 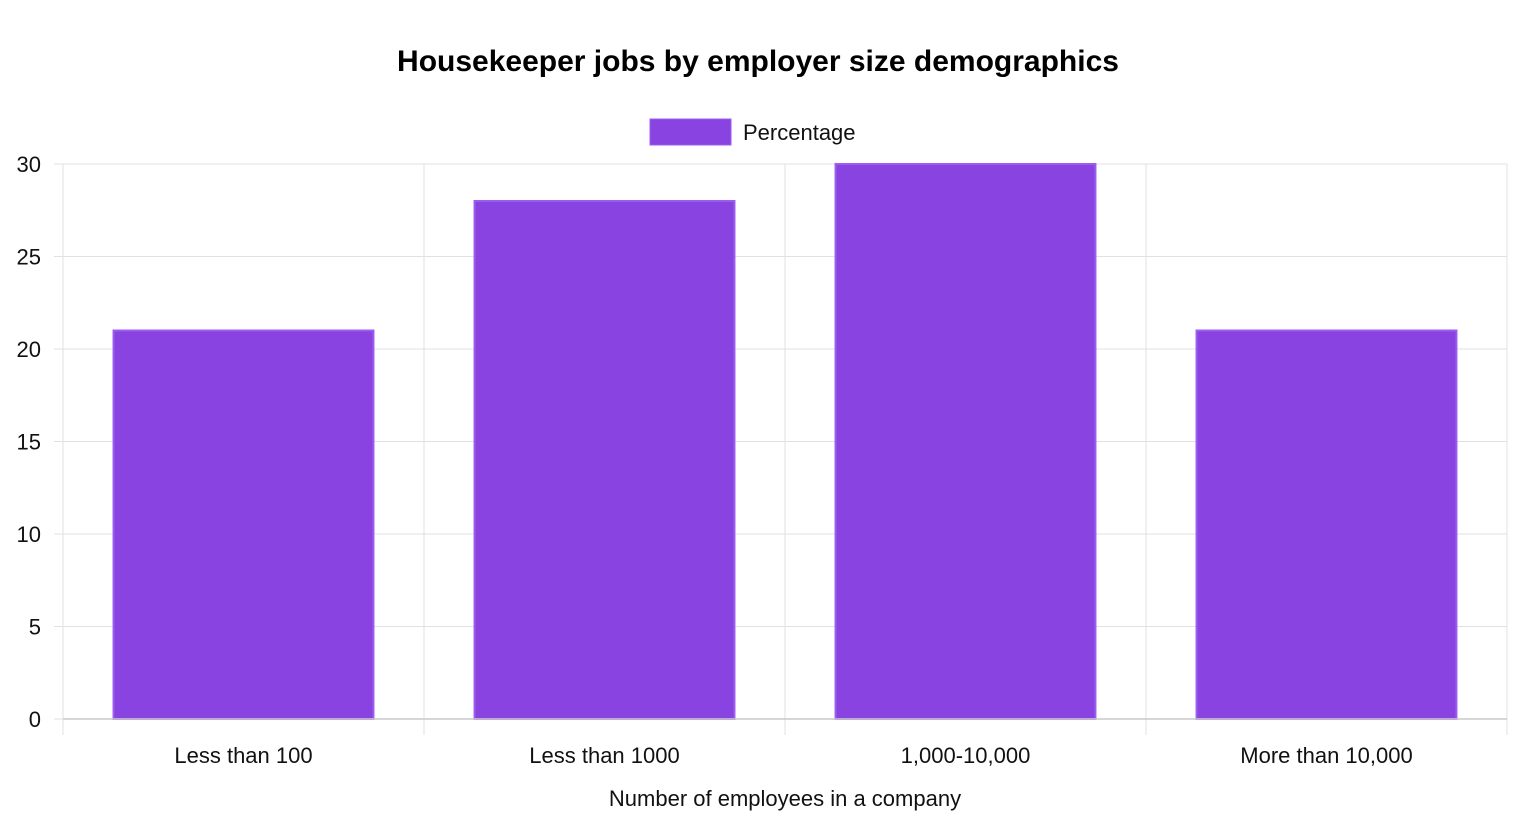 I want to click on x-tick-label: 1,000-10,000, so click(x=966, y=755).